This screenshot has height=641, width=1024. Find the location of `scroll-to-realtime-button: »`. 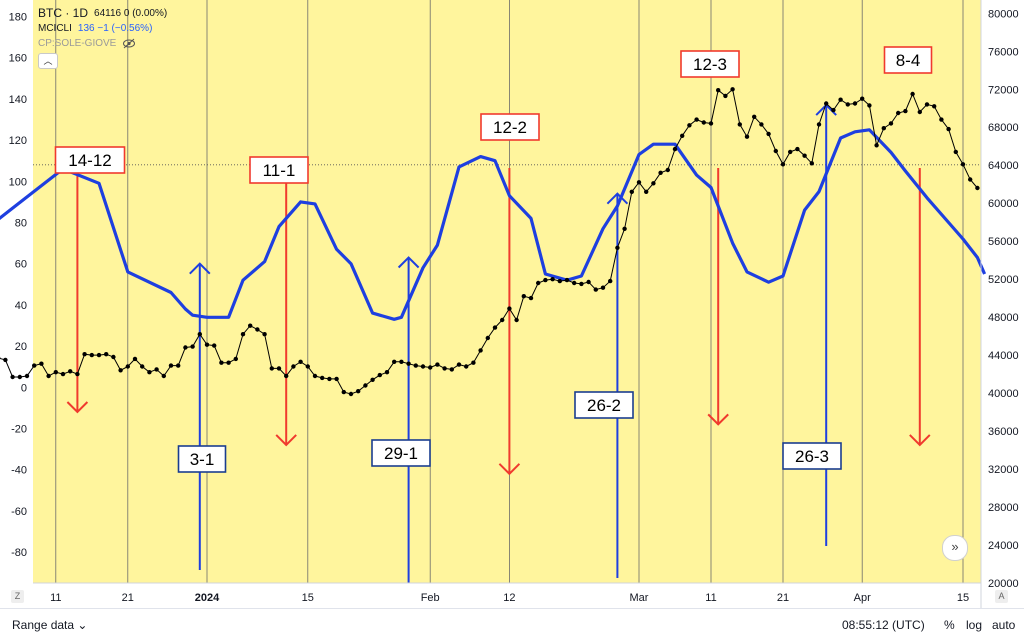

scroll-to-realtime-button: » is located at coordinates (955, 548).